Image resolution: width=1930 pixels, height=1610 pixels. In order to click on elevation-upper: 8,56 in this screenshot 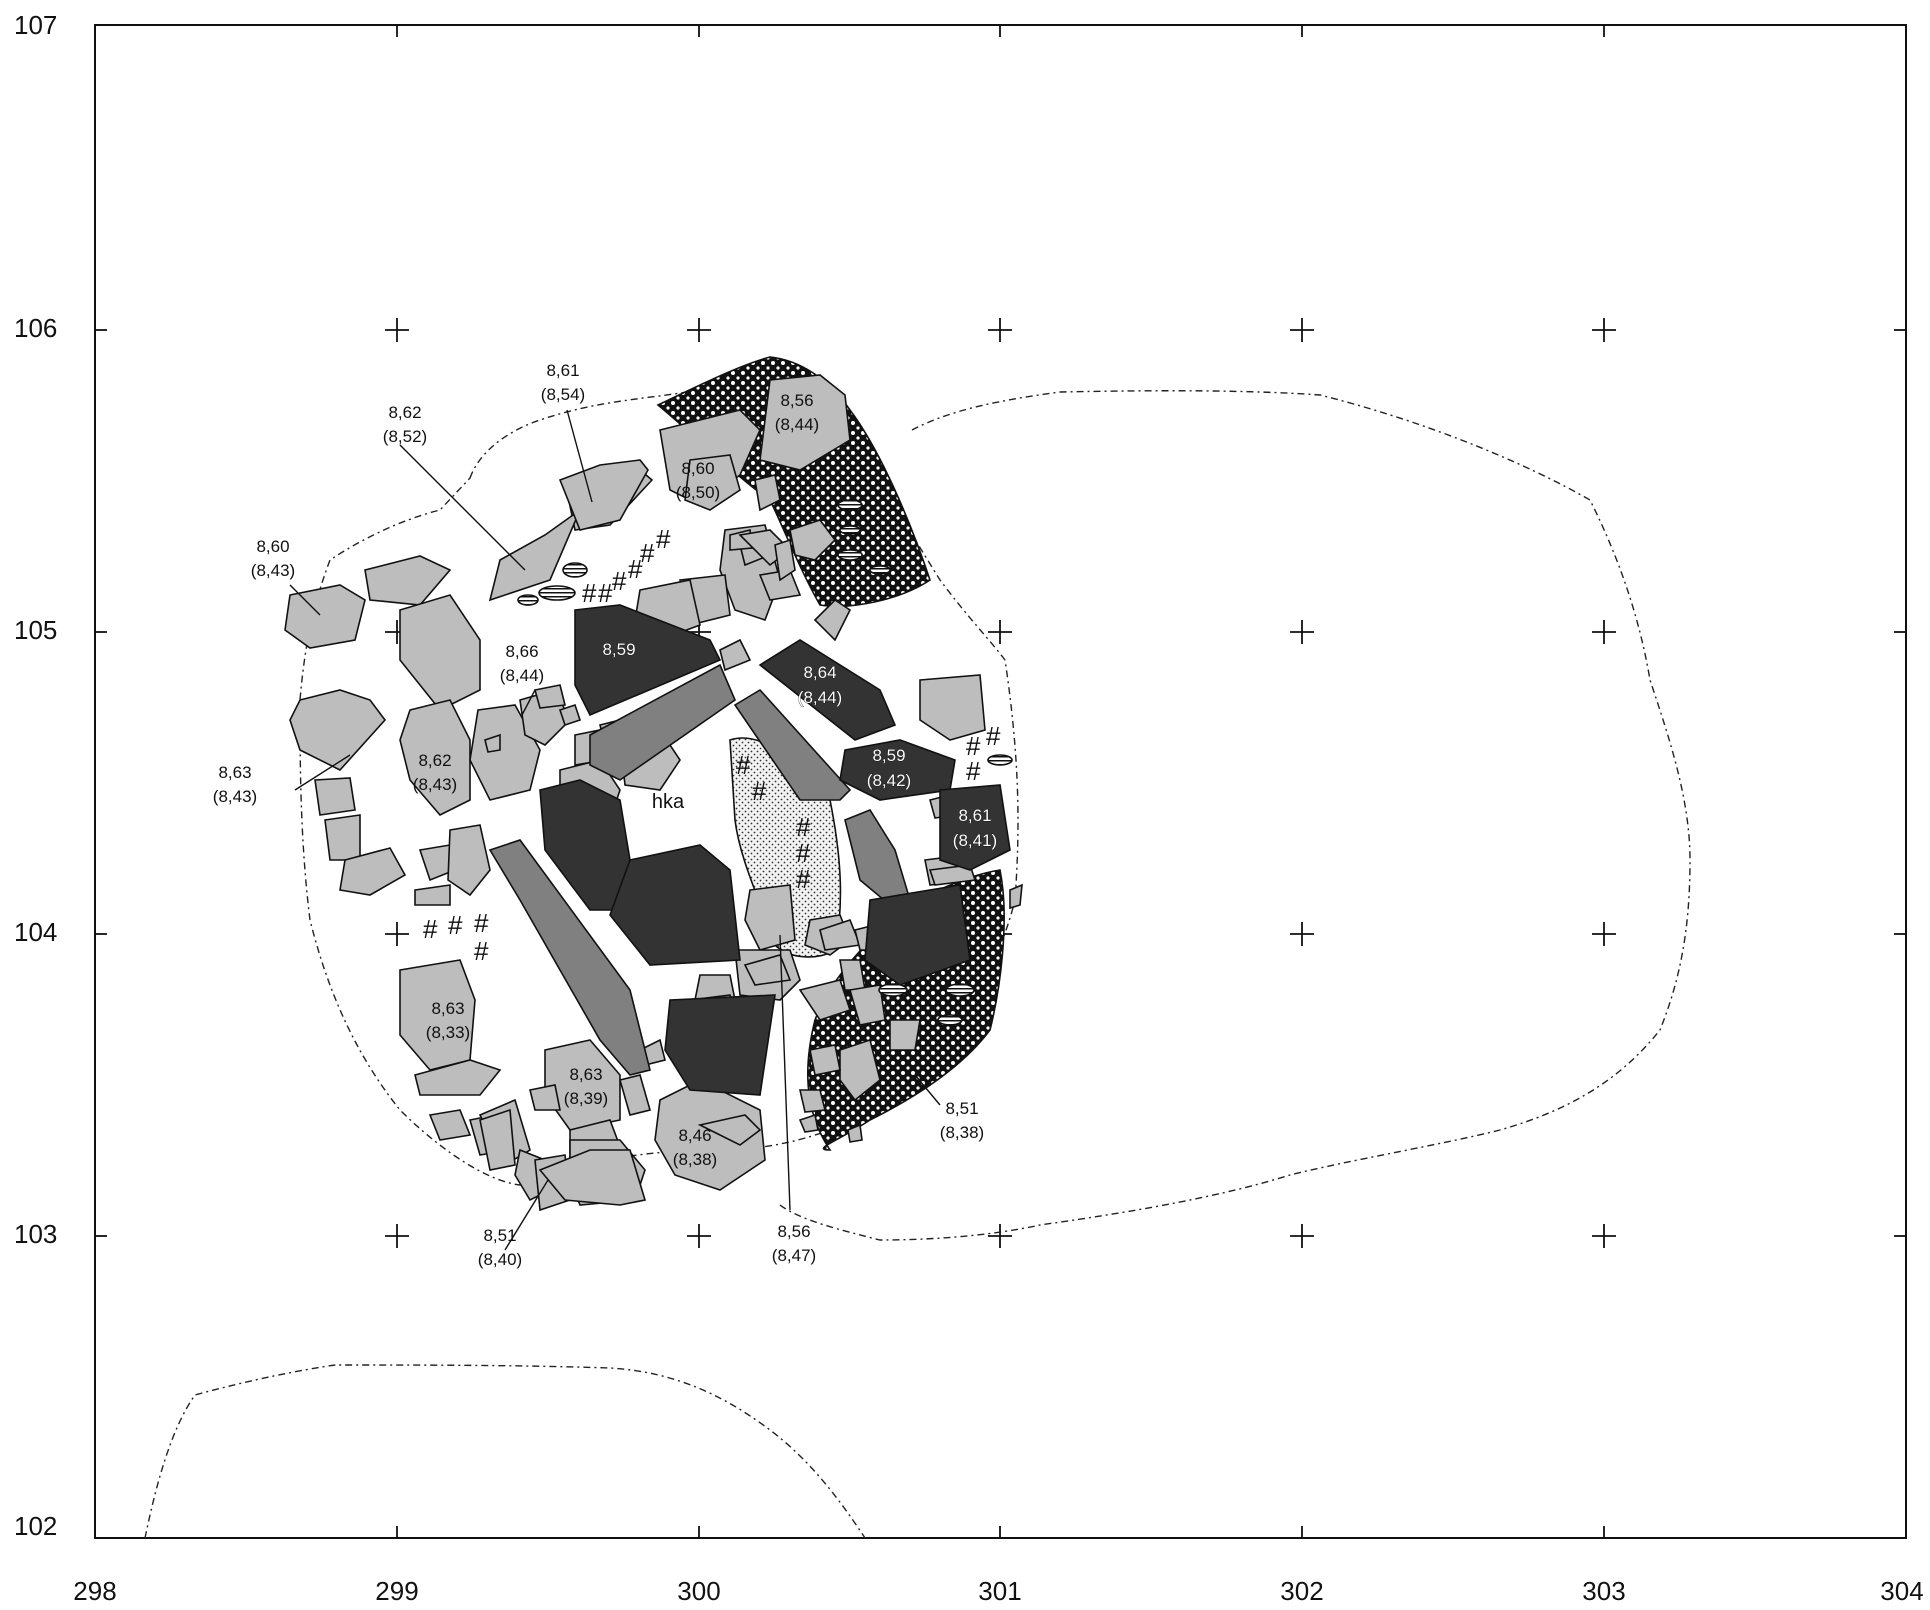, I will do `click(796, 400)`.